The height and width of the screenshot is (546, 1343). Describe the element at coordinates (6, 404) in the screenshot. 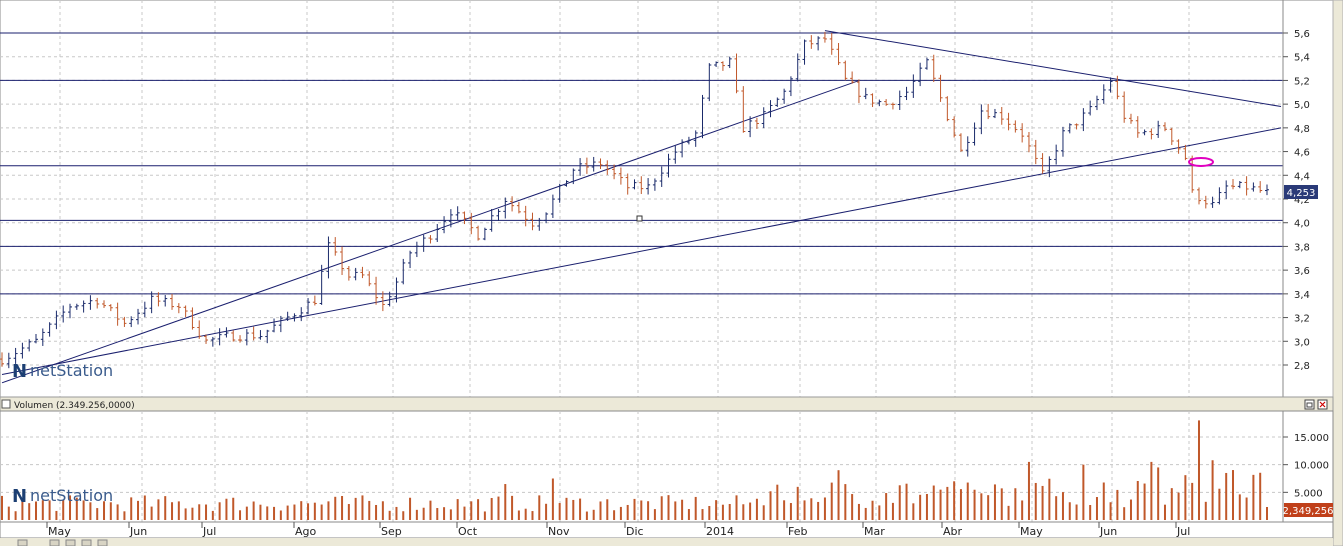

I see `collapse-icon` at that location.